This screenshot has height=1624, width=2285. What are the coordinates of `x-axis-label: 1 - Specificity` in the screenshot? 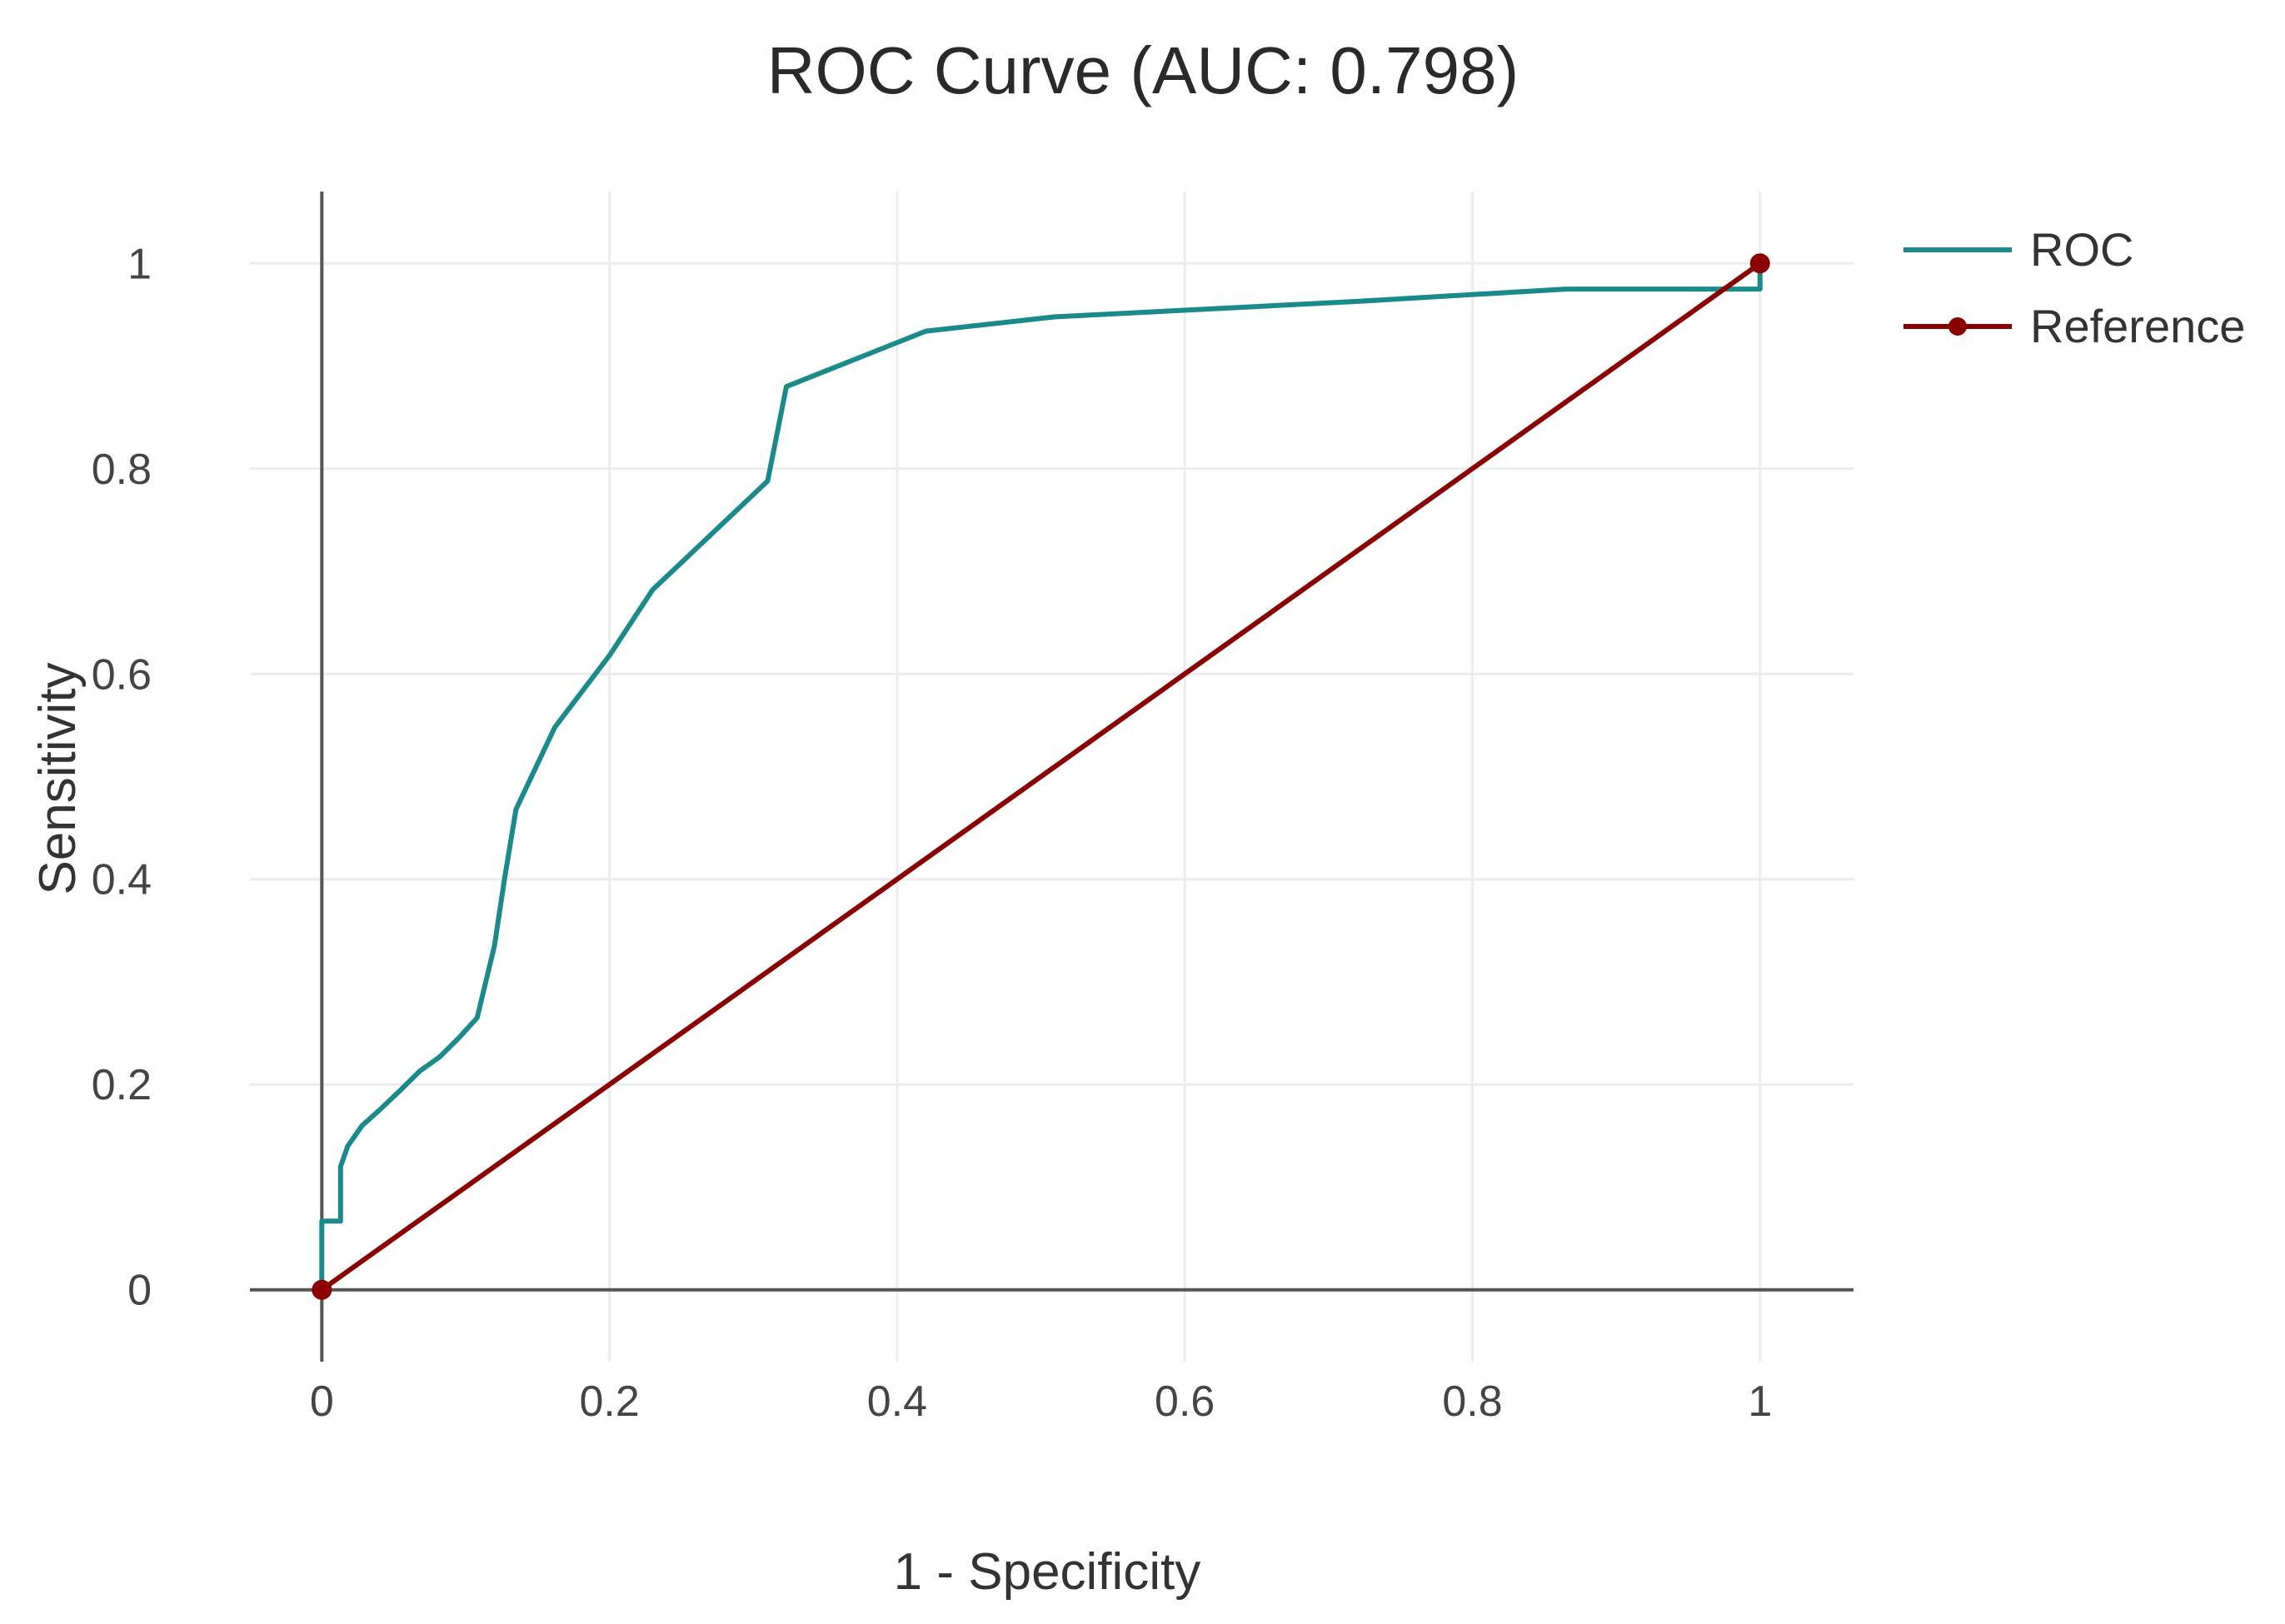 It's located at (1047, 1572).